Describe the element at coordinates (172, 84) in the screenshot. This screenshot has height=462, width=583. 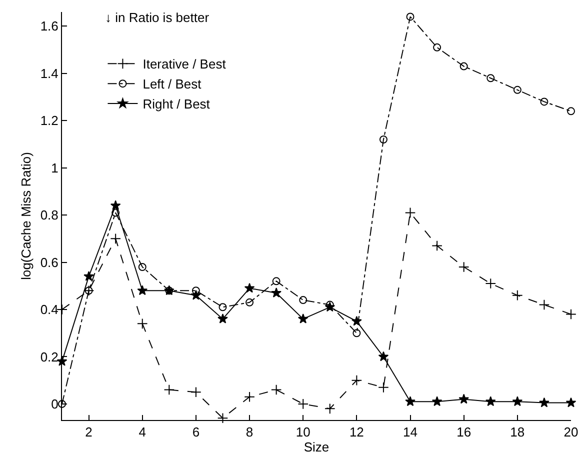
I see `legend-label: Left / Best` at that location.